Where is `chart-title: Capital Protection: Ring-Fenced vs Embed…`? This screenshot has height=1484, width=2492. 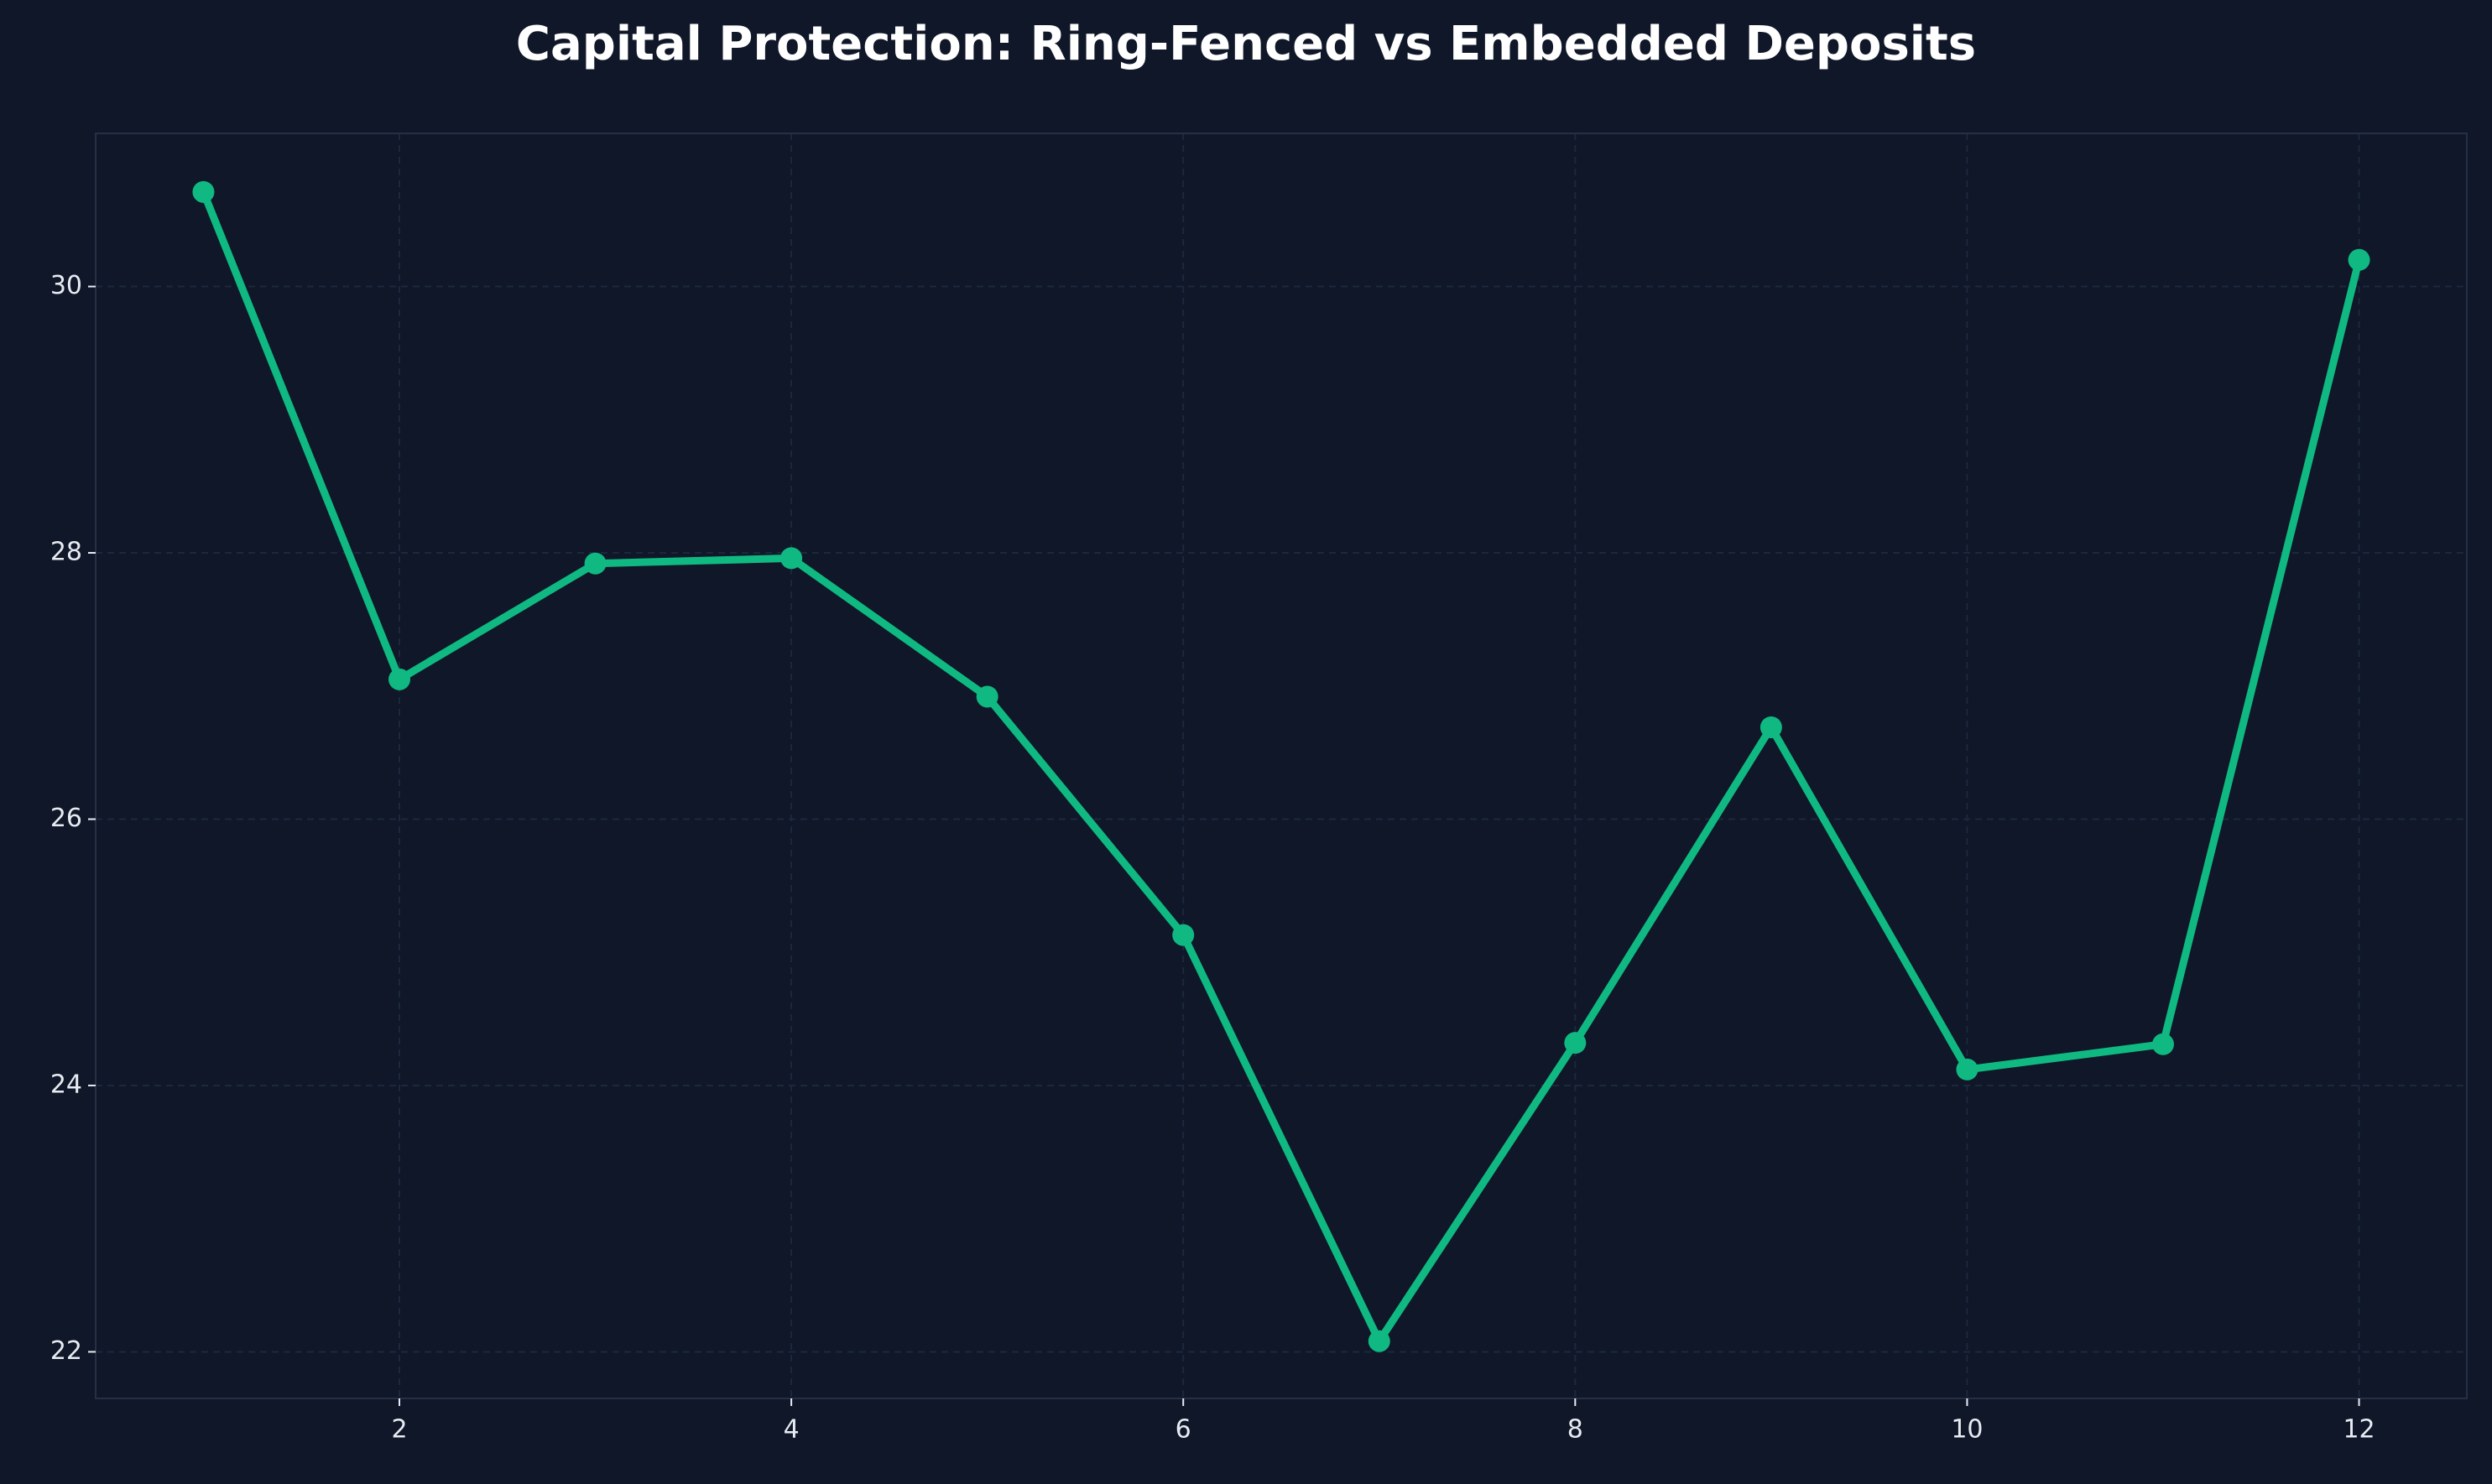 chart-title: Capital Protection: Ring-Fenced vs Embed… is located at coordinates (1246, 44).